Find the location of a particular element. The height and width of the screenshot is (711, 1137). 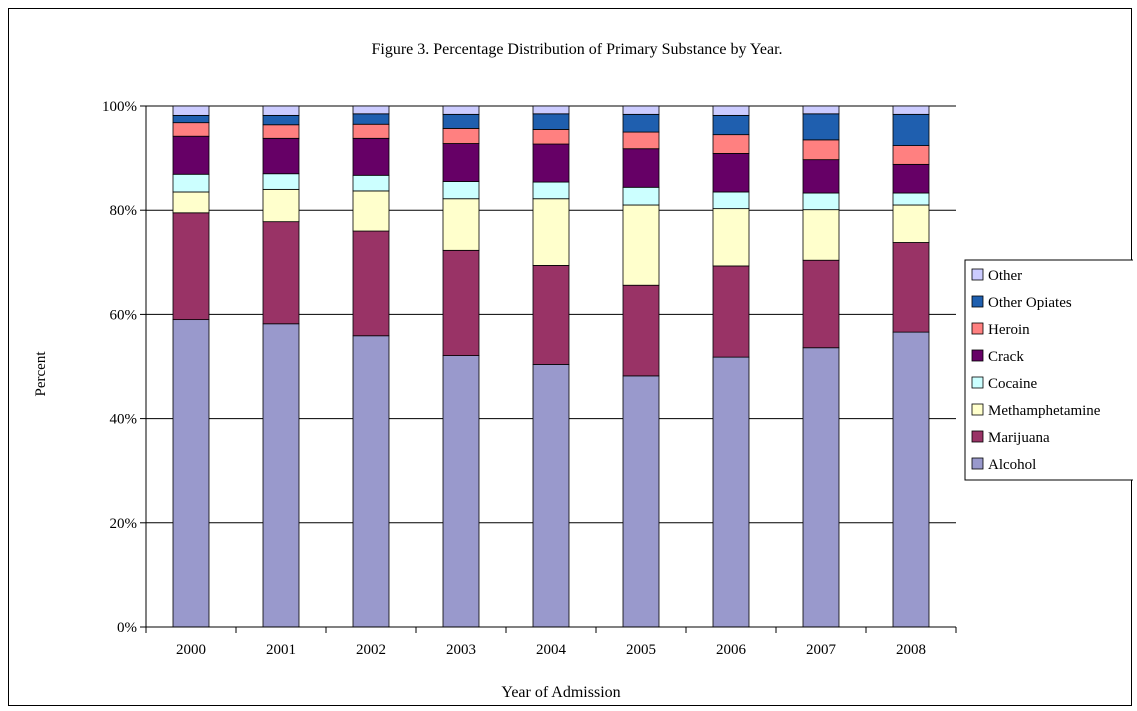

bar-segment-alcohol-2002 is located at coordinates (371, 481).